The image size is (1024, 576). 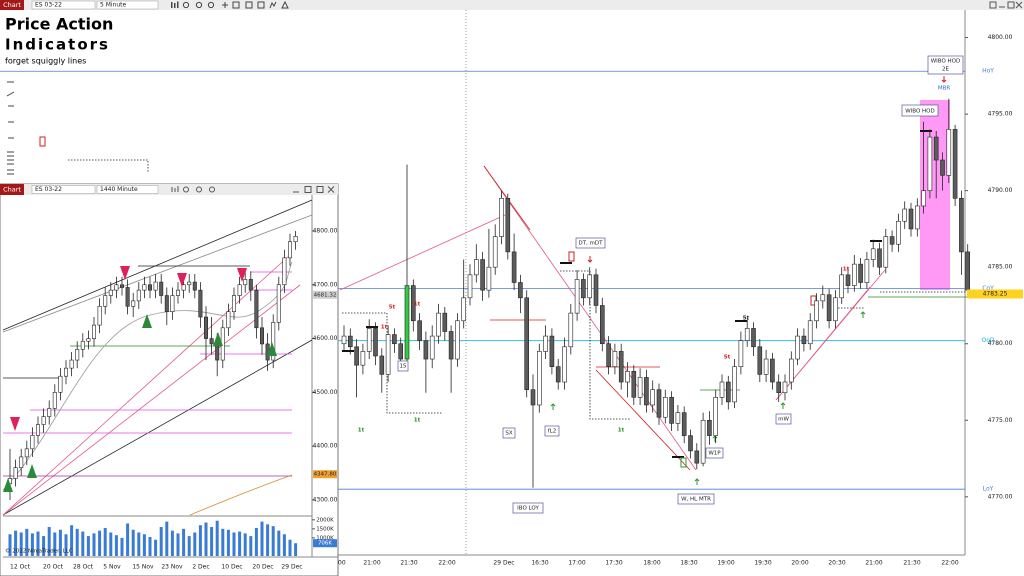 I want to click on instrument-label: ES 03-22, so click(x=48, y=189).